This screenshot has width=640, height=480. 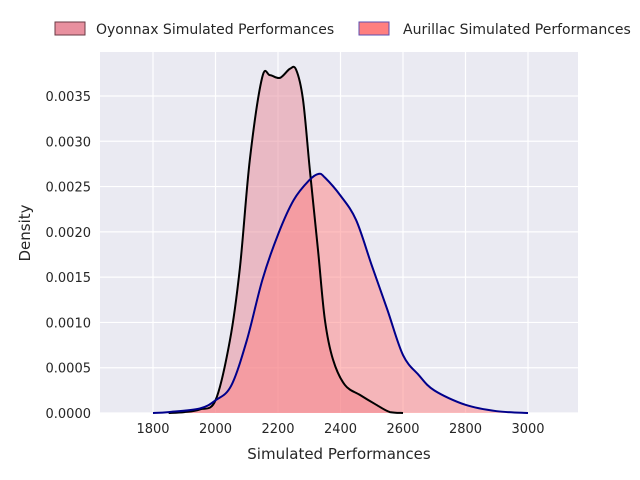 What do you see at coordinates (402, 429) in the screenshot?
I see `x-tick-label: 2600` at bounding box center [402, 429].